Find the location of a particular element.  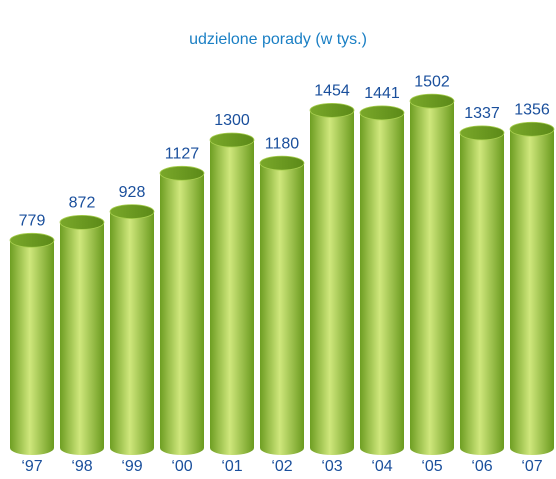

x-tick-label: ‘04 is located at coordinates (381, 466).